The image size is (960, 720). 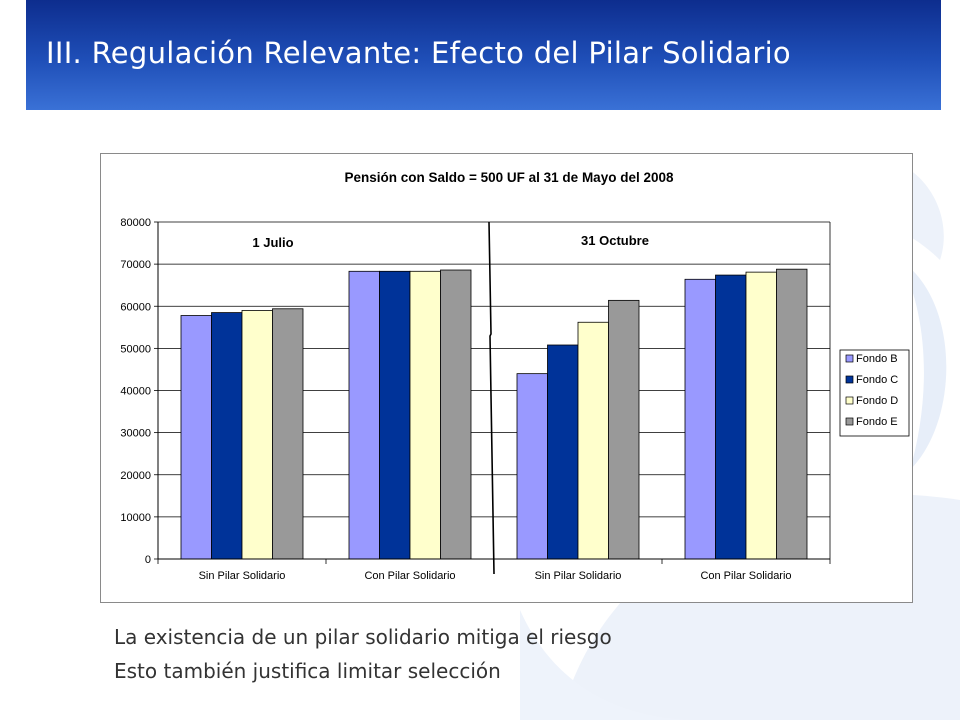 What do you see at coordinates (877, 422) in the screenshot?
I see `legend-label: Fondo E` at bounding box center [877, 422].